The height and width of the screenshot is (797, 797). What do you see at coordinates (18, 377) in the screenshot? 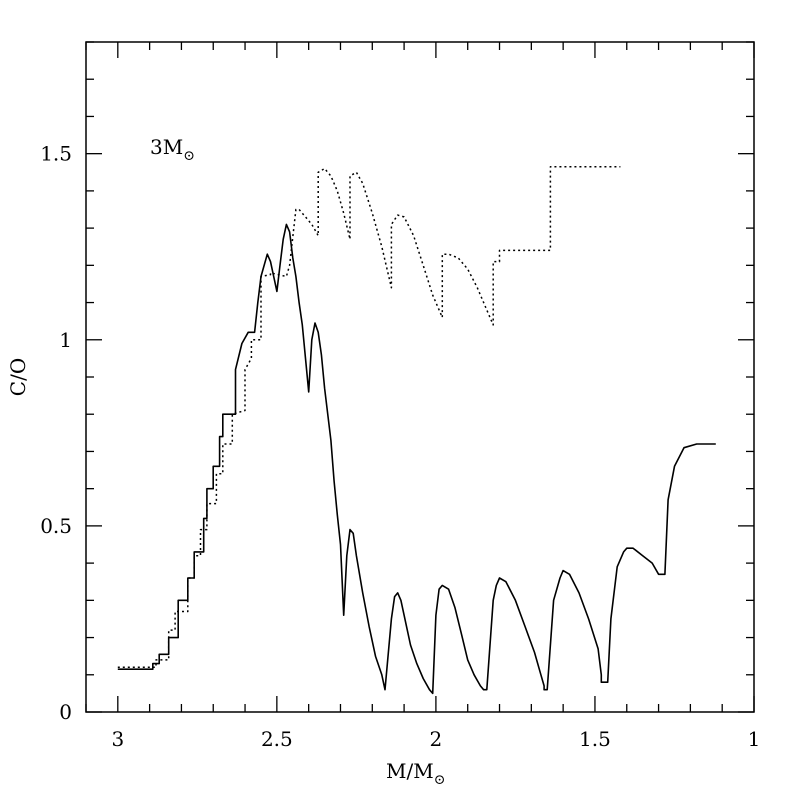
I see `y-axis-title: C/O` at bounding box center [18, 377].